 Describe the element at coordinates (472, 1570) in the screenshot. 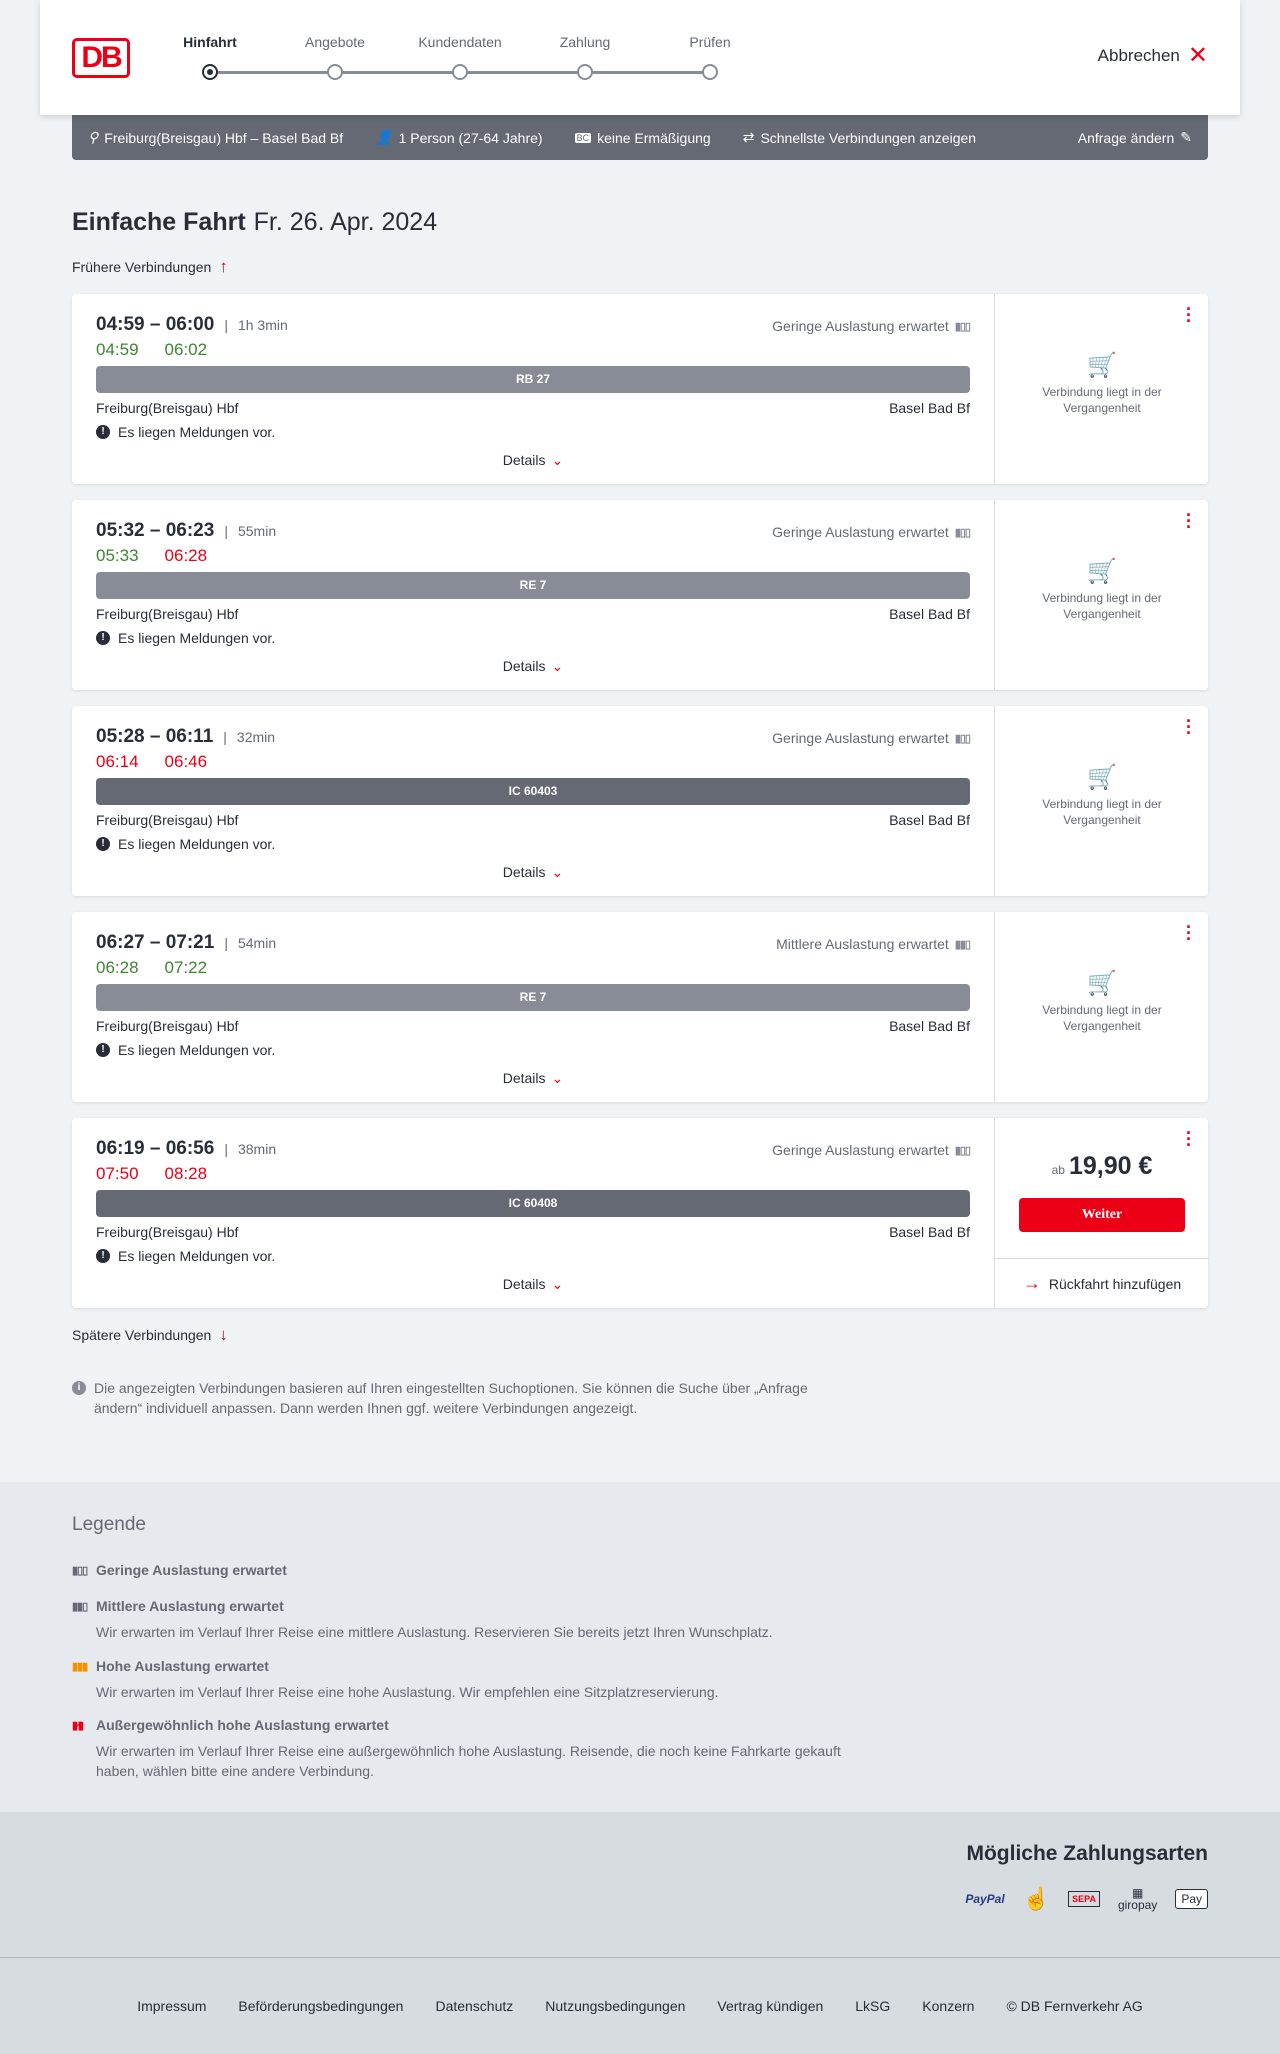

I see `legend-item: ▮▯▯ Geringe Auslastung erwartet` at that location.